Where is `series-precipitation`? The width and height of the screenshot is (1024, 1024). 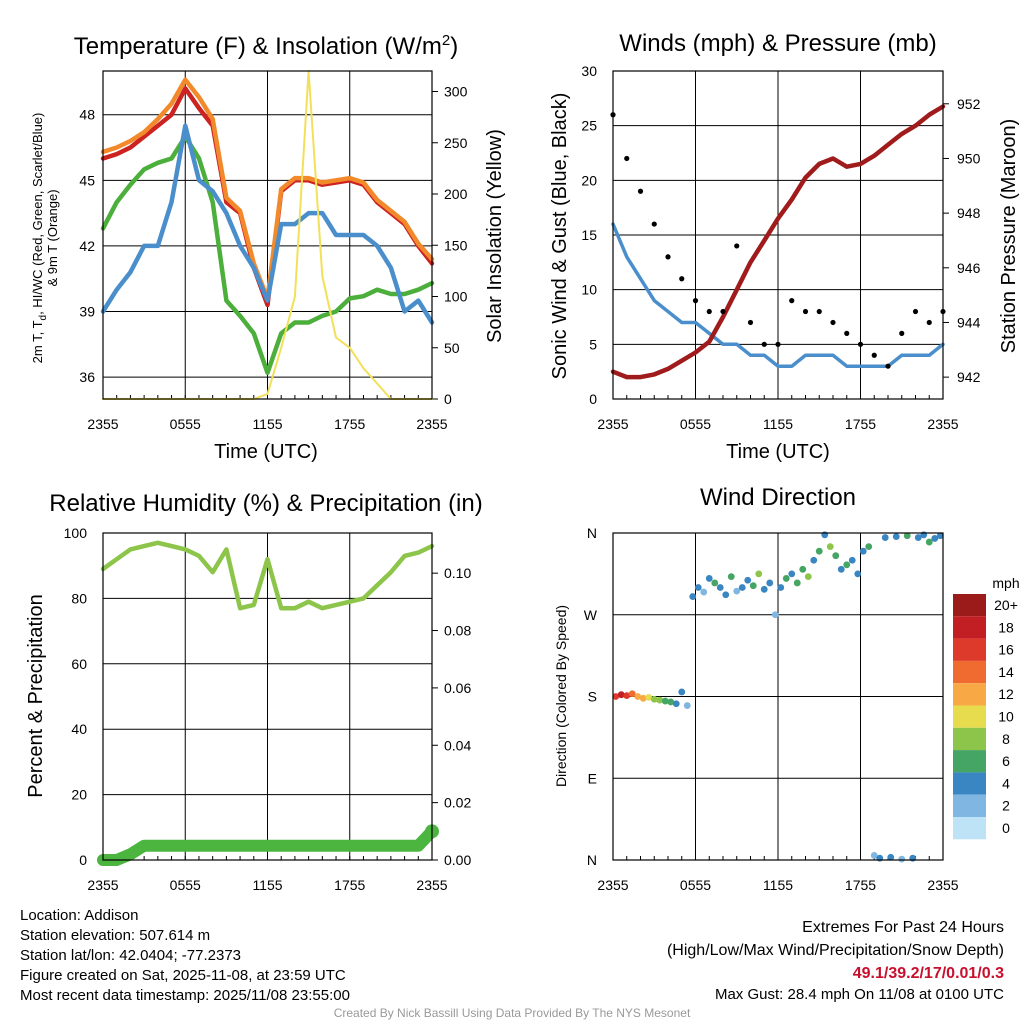
series-precipitation is located at coordinates (267, 845).